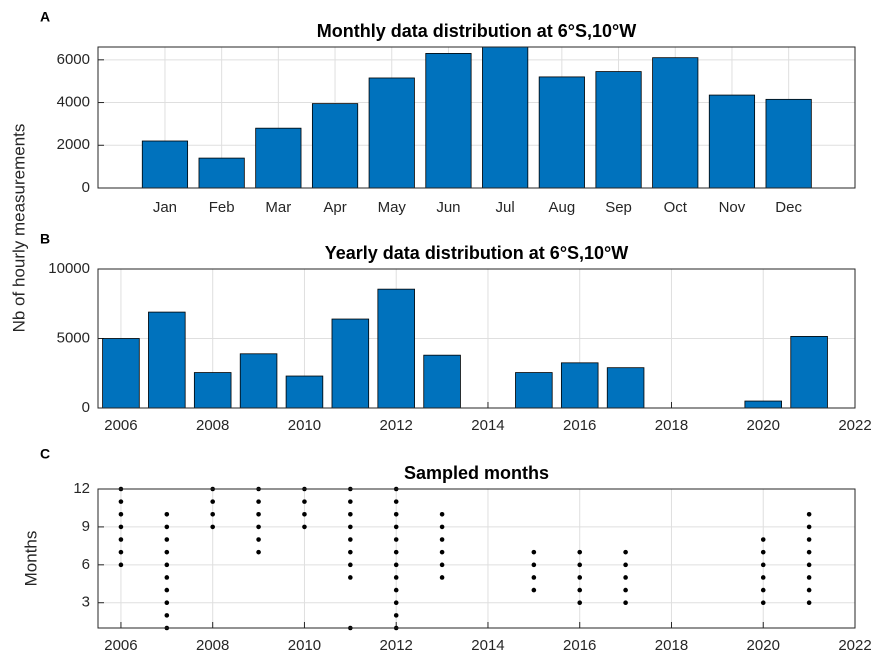 This screenshot has width=877, height=657. Describe the element at coordinates (487, 645) in the screenshot. I see `x-tick-label: 2014` at that location.